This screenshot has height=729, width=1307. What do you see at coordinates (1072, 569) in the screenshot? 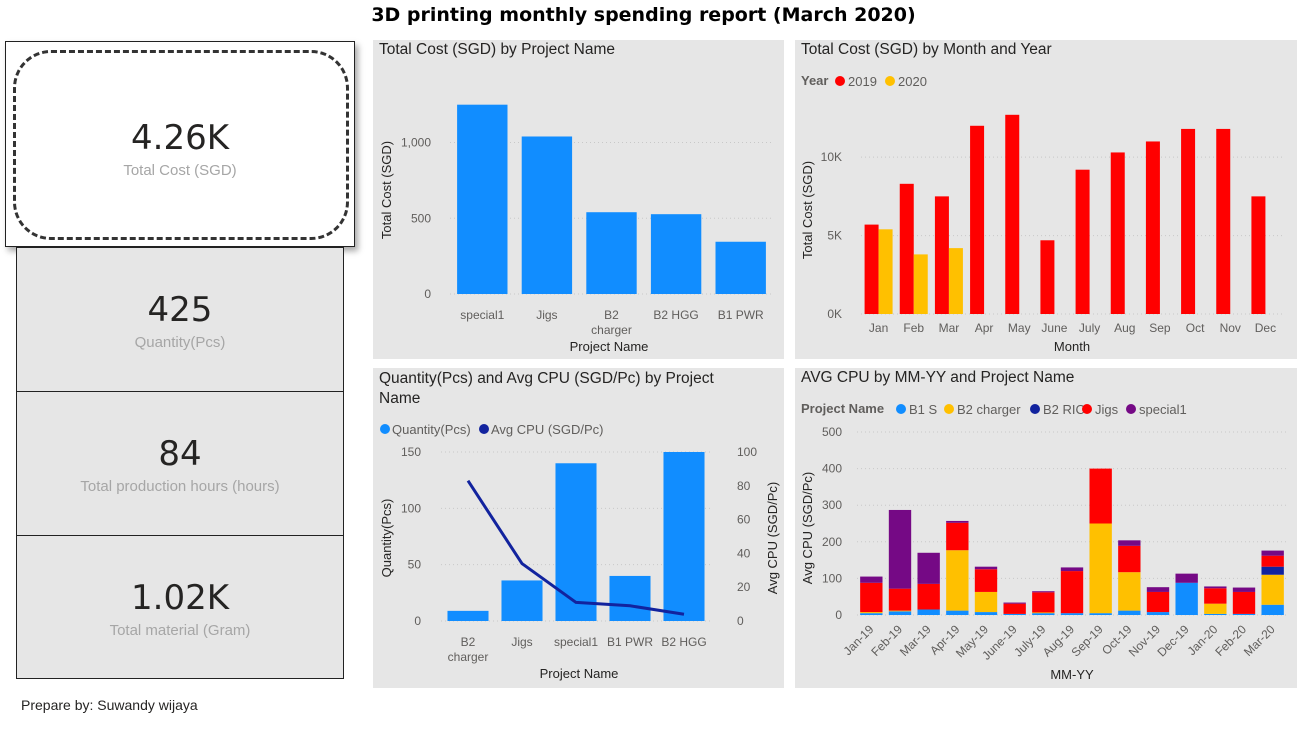
I see `stack-segment-aug-19-special1` at bounding box center [1072, 569].